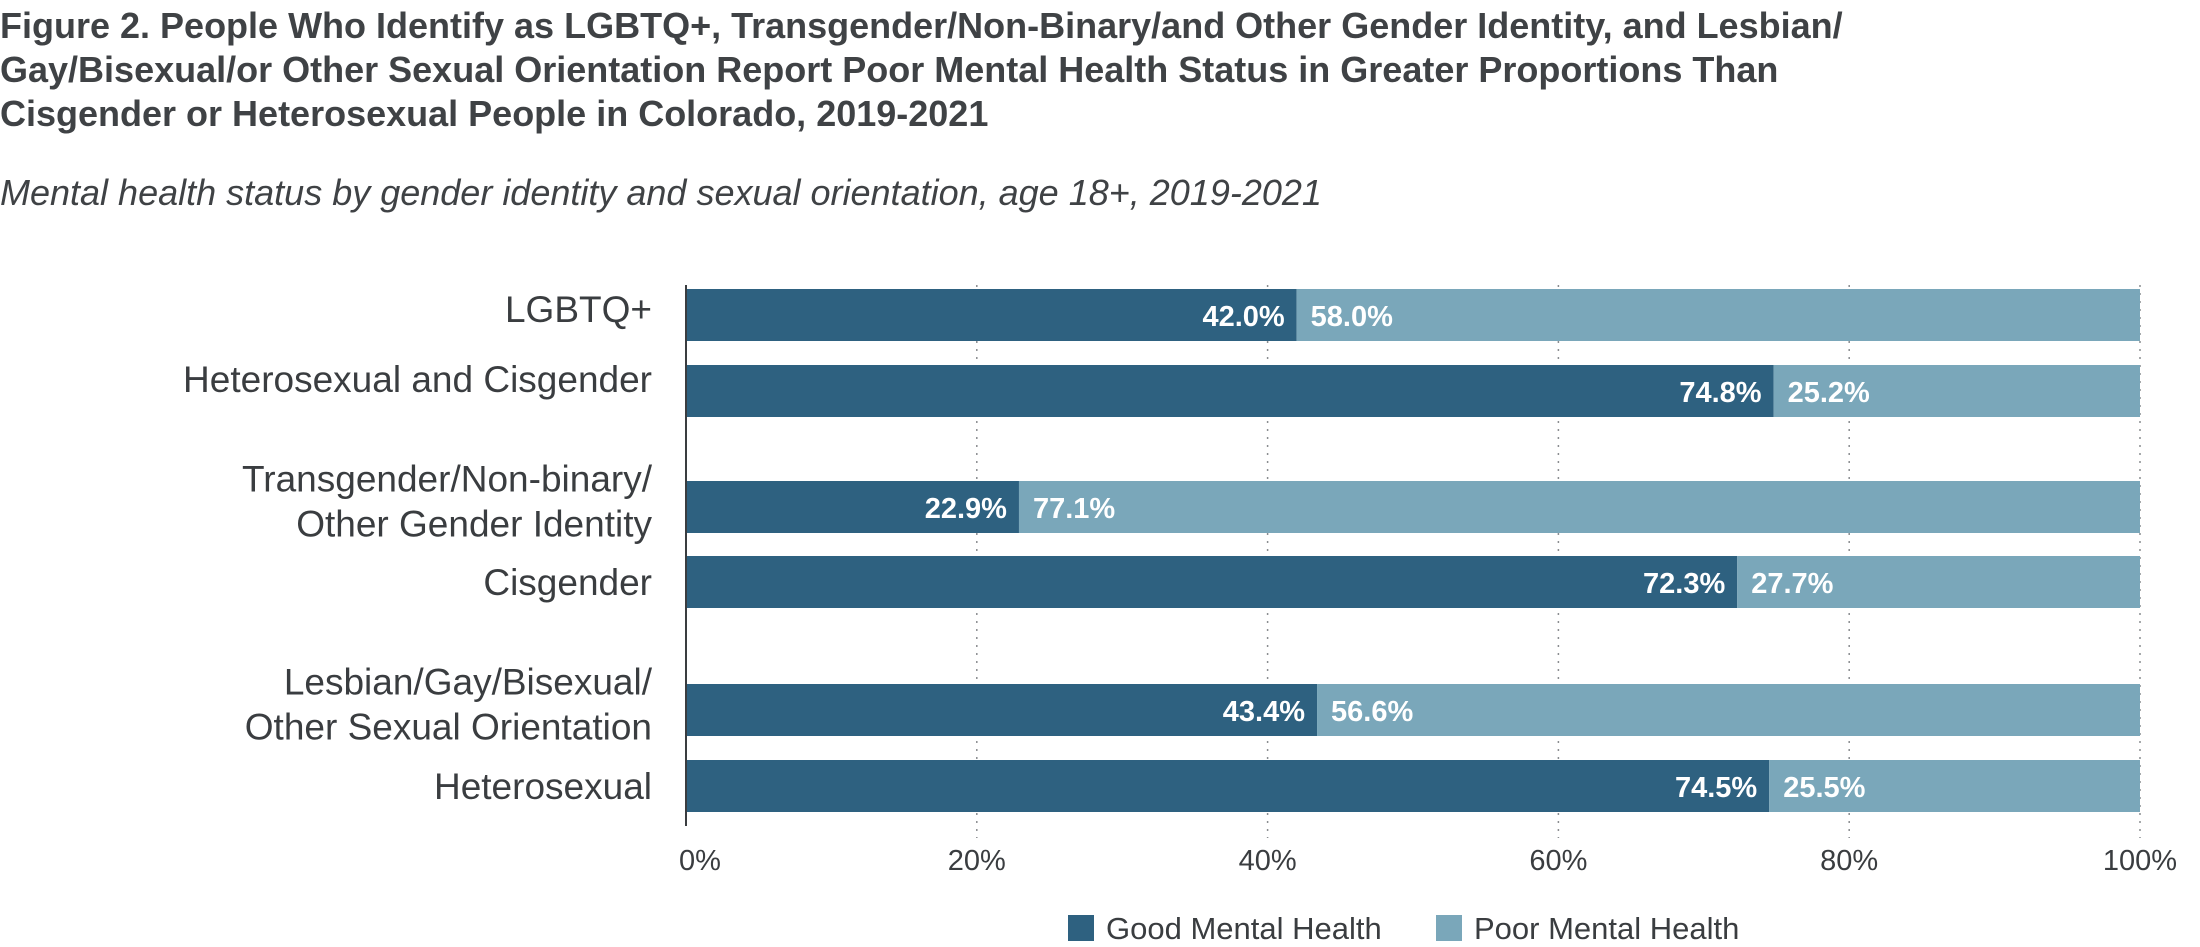  What do you see at coordinates (1829, 393) in the screenshot?
I see `bar-value-label: 25.2%` at bounding box center [1829, 393].